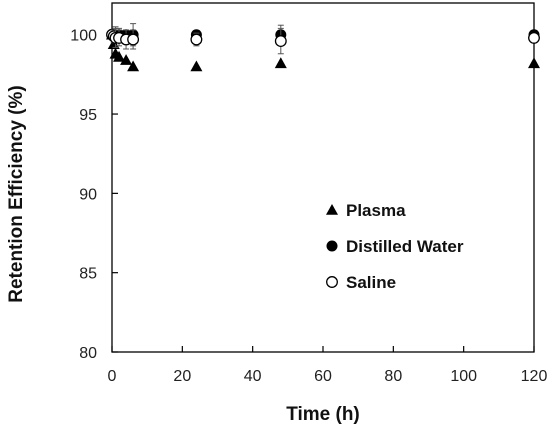 The height and width of the screenshot is (436, 550). Describe the element at coordinates (376, 210) in the screenshot. I see `legend-label-plasma: Plasma` at that location.